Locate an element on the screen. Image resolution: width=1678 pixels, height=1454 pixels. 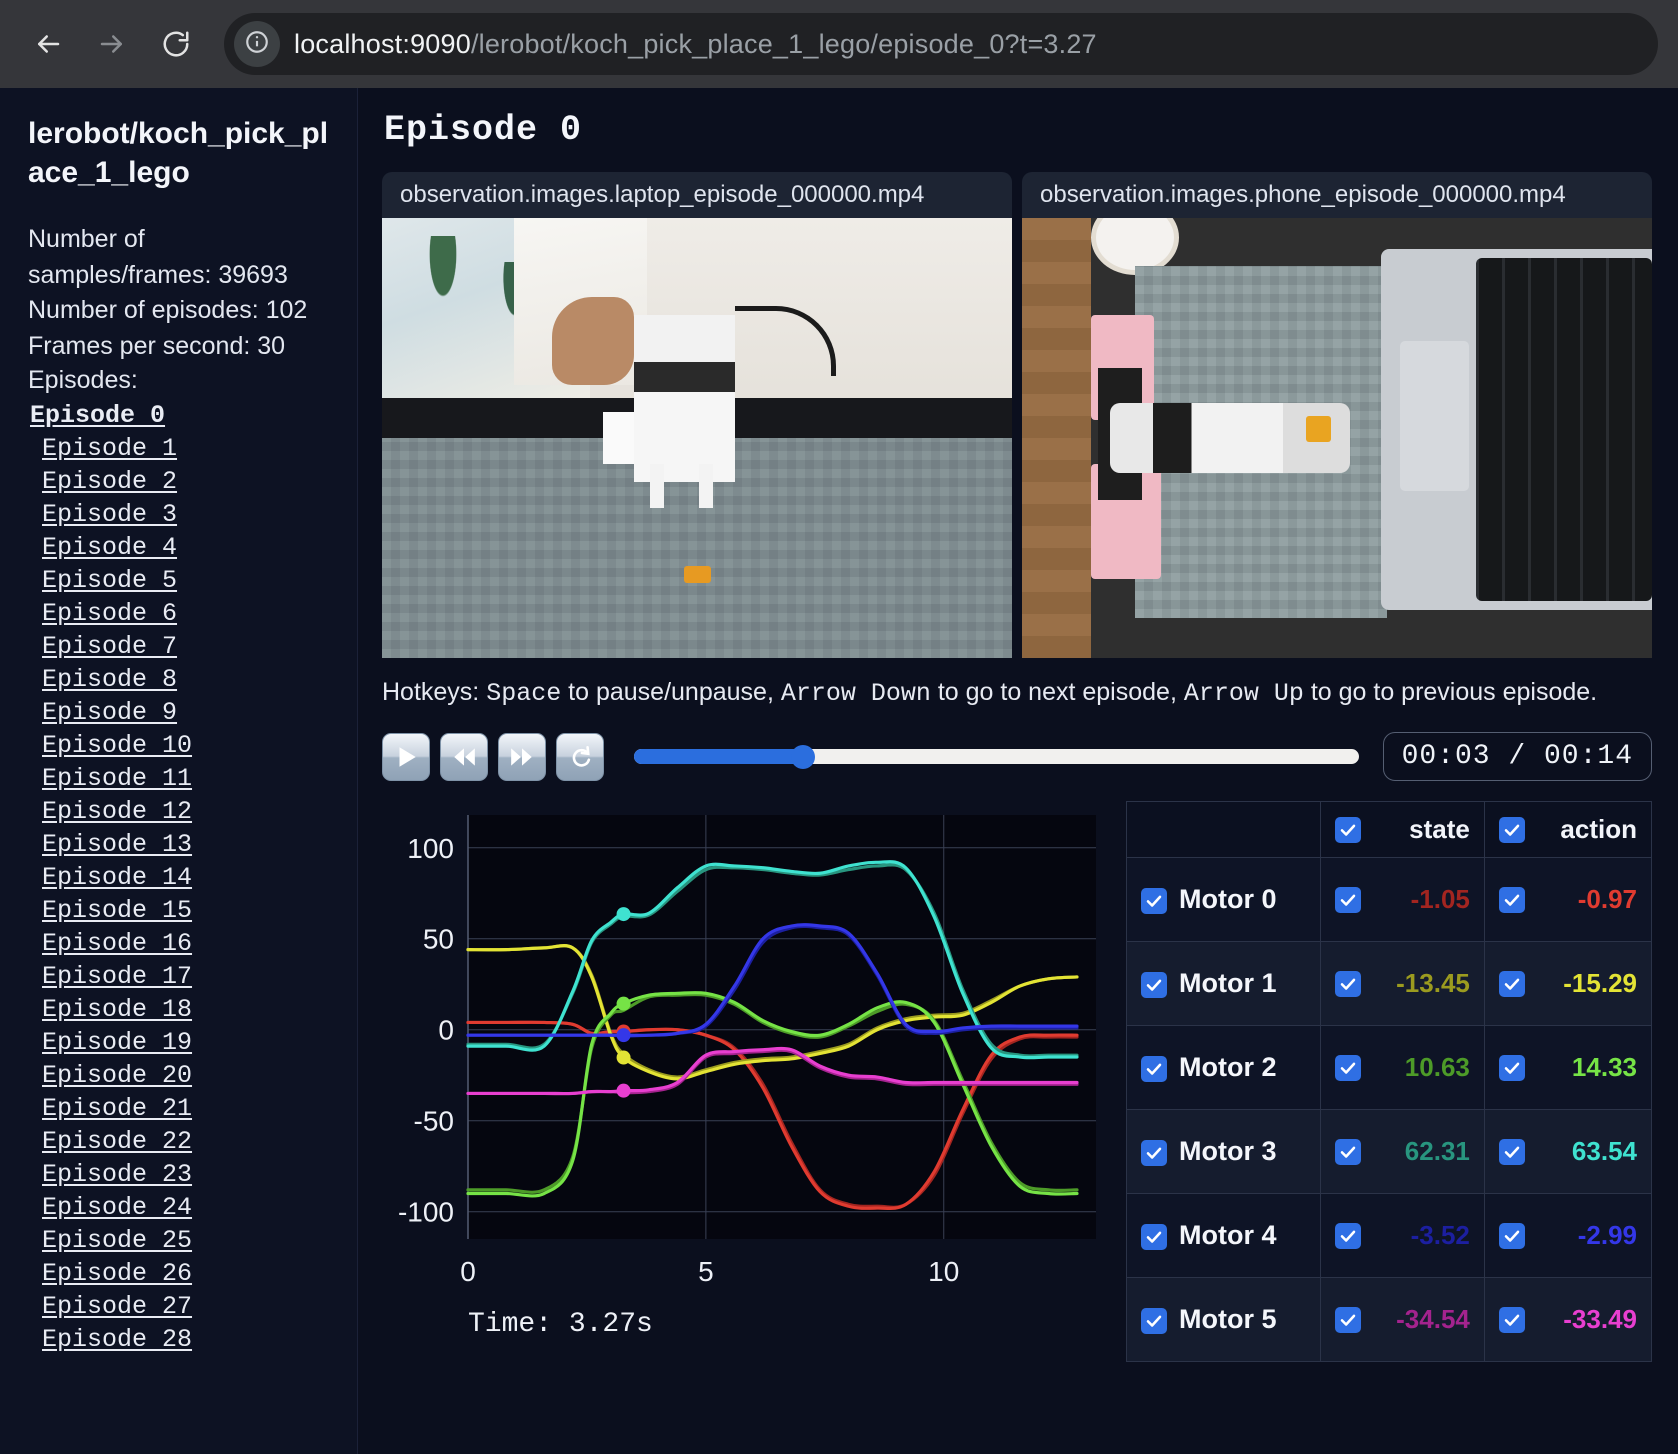
toggle-all-action-checkbox is located at coordinates (1511, 829).